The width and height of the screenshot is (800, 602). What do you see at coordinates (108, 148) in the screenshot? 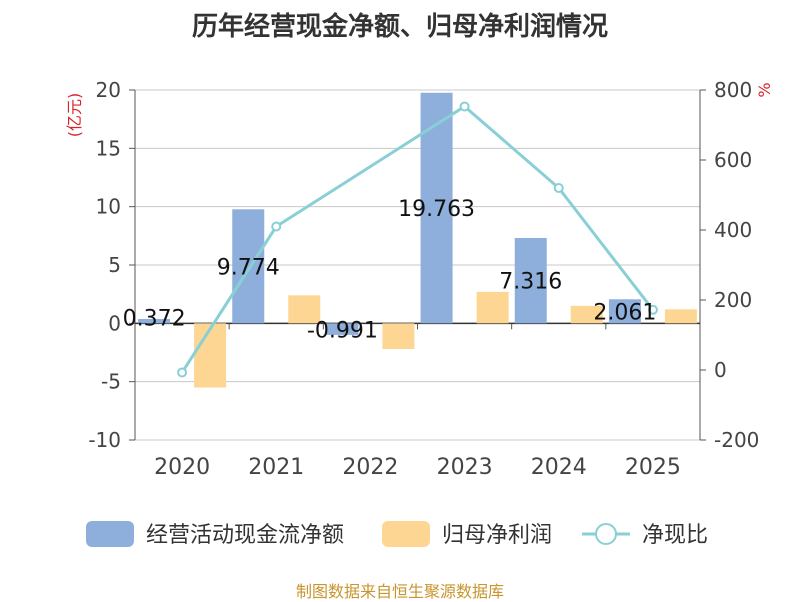
I see `y-tick-label: 15` at bounding box center [108, 148].